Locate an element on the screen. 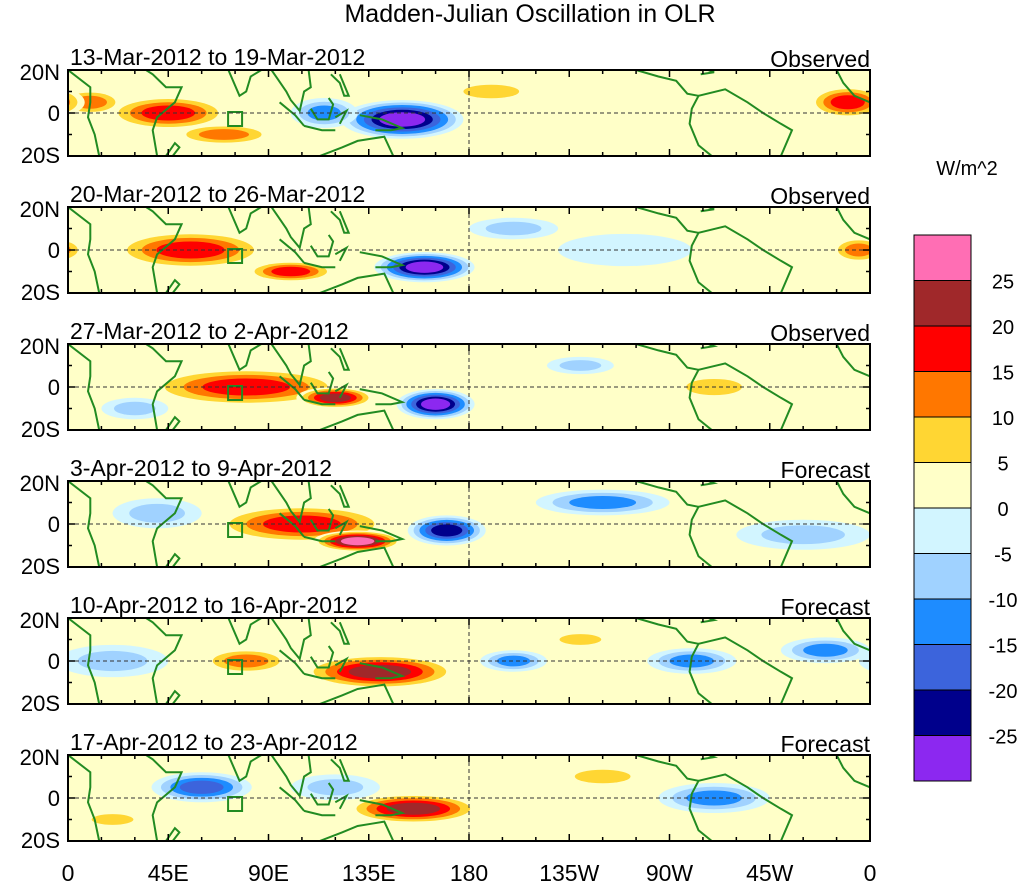  colorbar-tick-label: -20 is located at coordinates (1003, 692).